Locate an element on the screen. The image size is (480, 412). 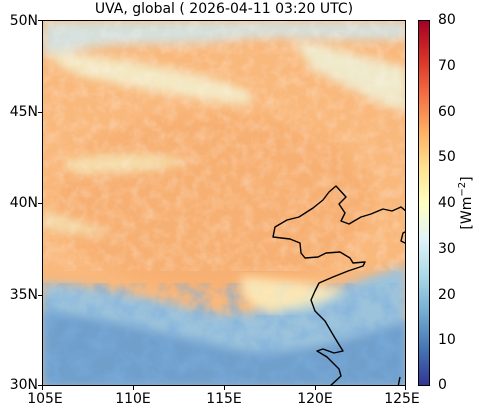
colorbar-tick-label: 60 is located at coordinates (447, 112).